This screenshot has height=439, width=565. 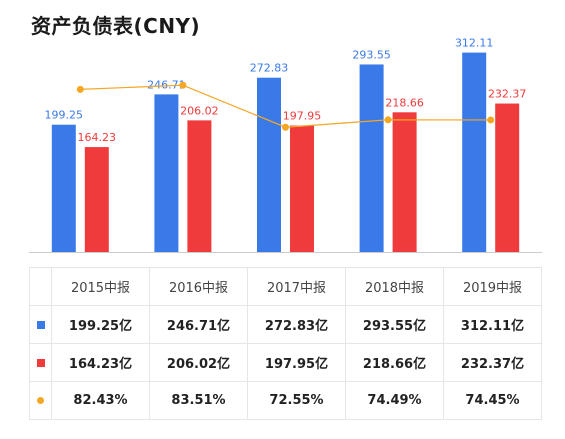 What do you see at coordinates (40, 286) in the screenshot?
I see `table-corner` at bounding box center [40, 286].